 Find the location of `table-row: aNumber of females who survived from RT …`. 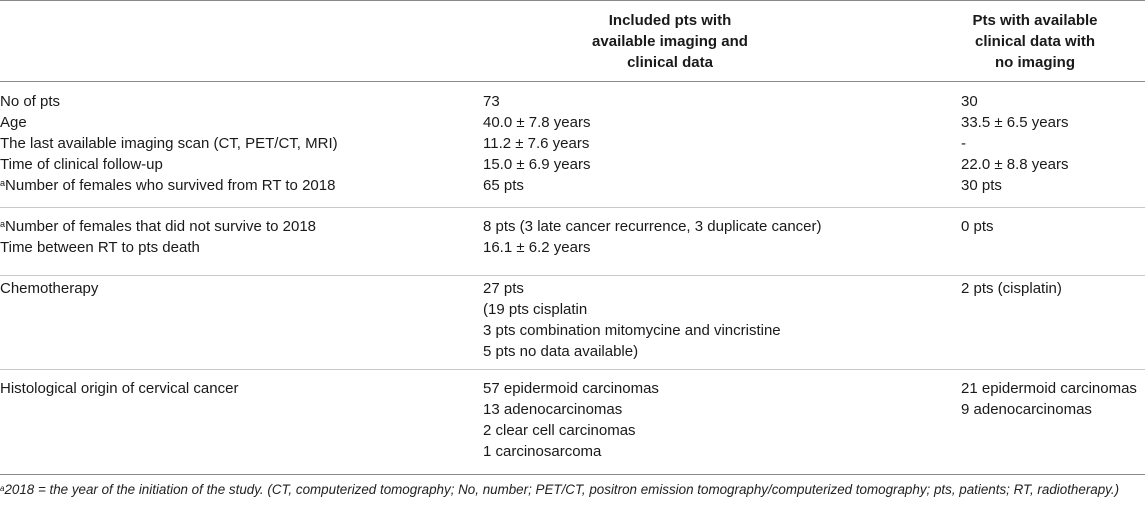

table-row: aNumber of females who survived from RT … is located at coordinates (572, 185).